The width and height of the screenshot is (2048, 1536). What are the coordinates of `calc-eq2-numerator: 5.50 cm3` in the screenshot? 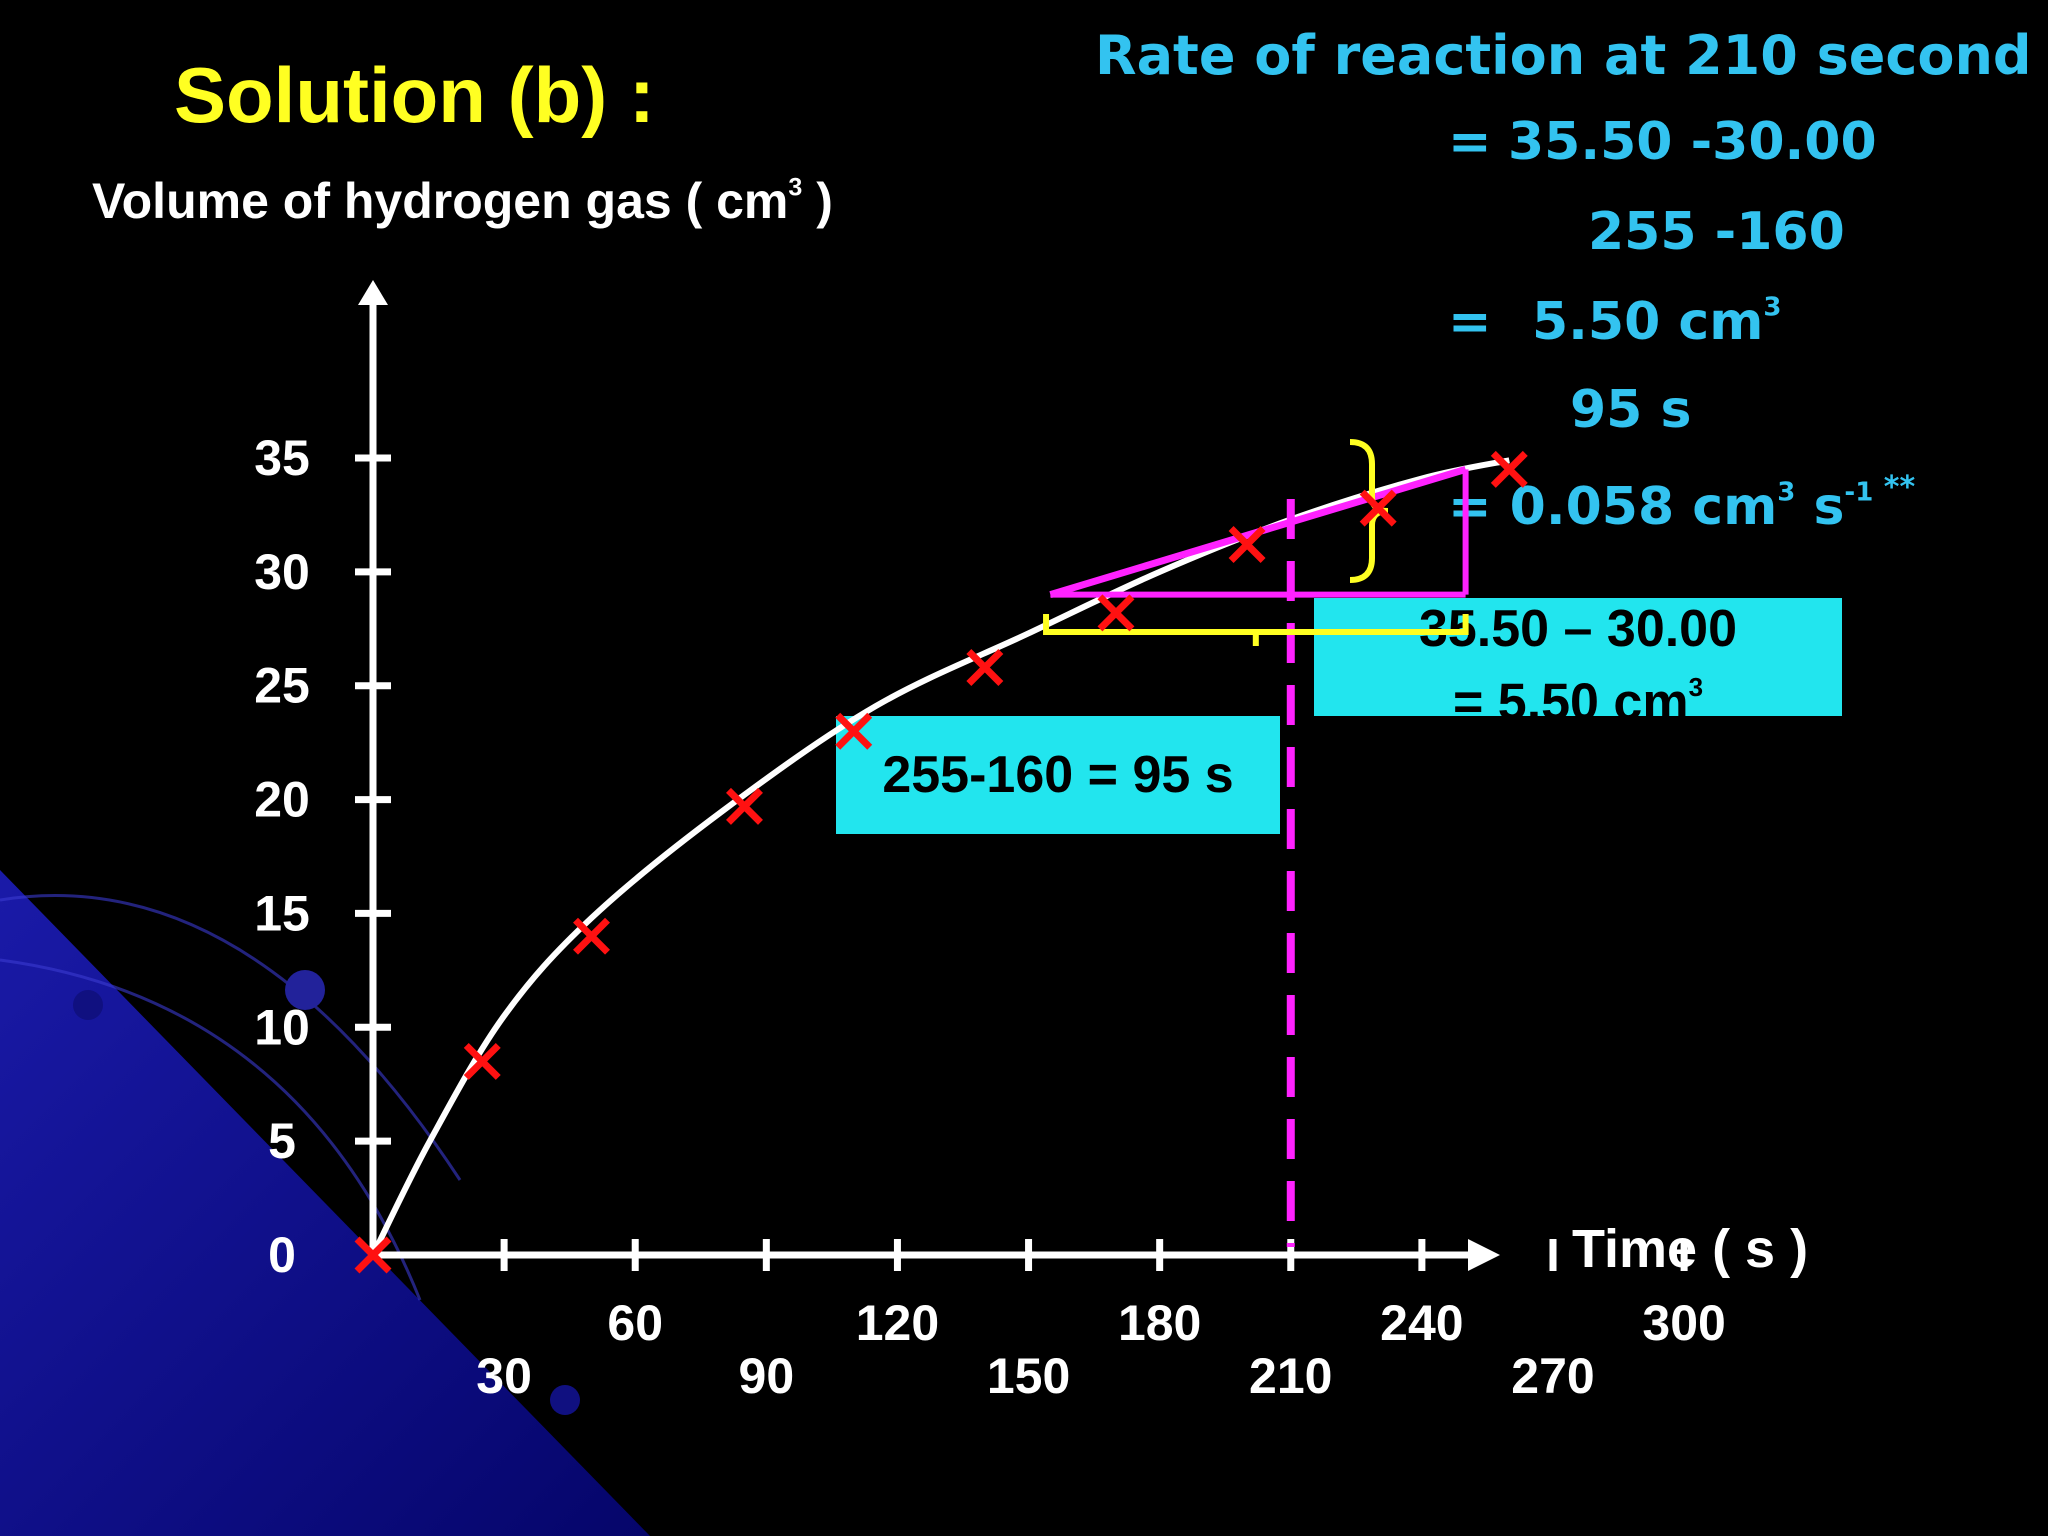 It's located at (1657, 322).